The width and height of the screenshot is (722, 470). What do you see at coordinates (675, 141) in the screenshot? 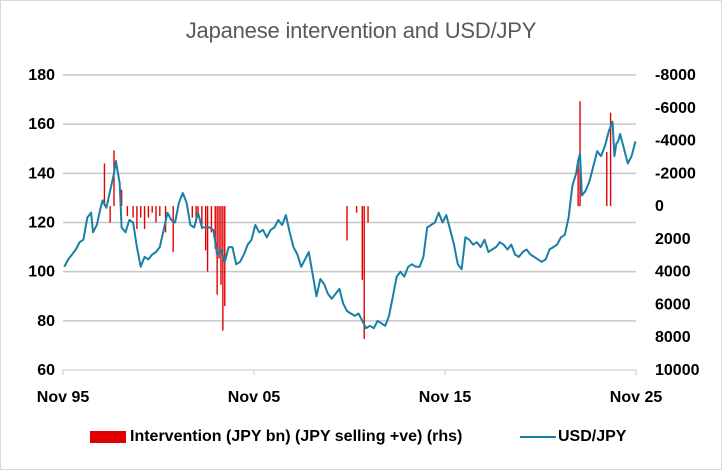
I see `y-right-tick-label: -4000` at bounding box center [675, 141].